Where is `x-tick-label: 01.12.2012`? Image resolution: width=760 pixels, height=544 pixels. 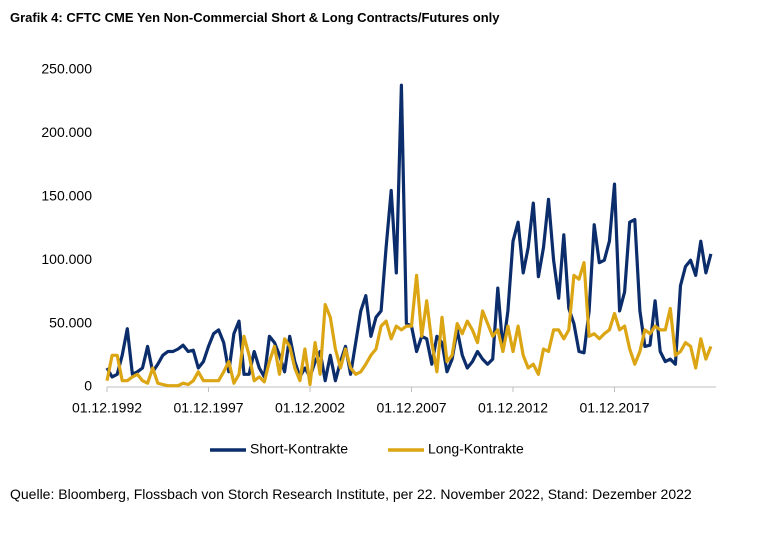 x-tick-label: 01.12.2012 is located at coordinates (513, 408).